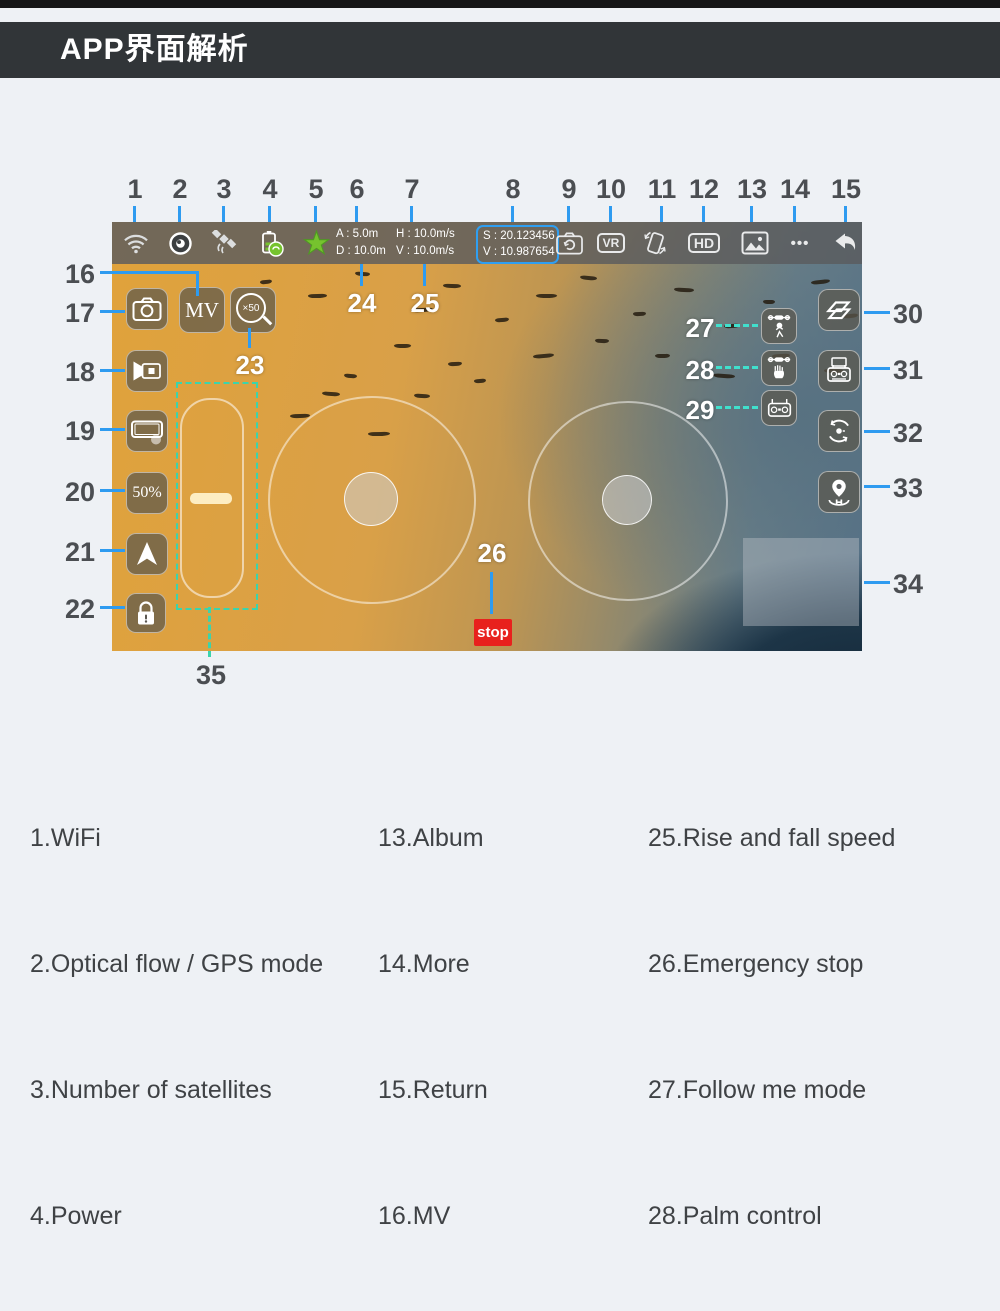 The image size is (1000, 1311). Describe the element at coordinates (79, 431) in the screenshot. I see `callout-19: 19` at that location.